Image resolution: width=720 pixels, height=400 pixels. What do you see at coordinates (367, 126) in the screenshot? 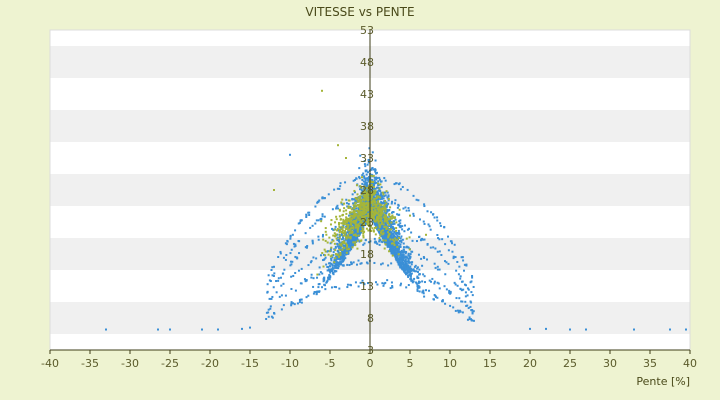
I see `y-tick-label: 38` at bounding box center [367, 126].